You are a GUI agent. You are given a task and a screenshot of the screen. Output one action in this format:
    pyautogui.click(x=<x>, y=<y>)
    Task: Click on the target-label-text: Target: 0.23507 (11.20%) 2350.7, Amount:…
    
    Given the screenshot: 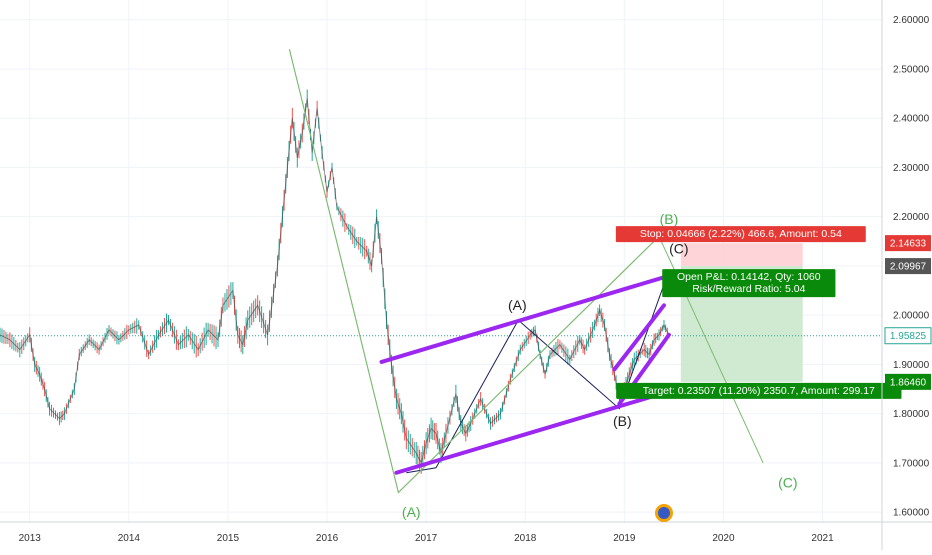 What is the action you would take?
    pyautogui.click(x=759, y=391)
    